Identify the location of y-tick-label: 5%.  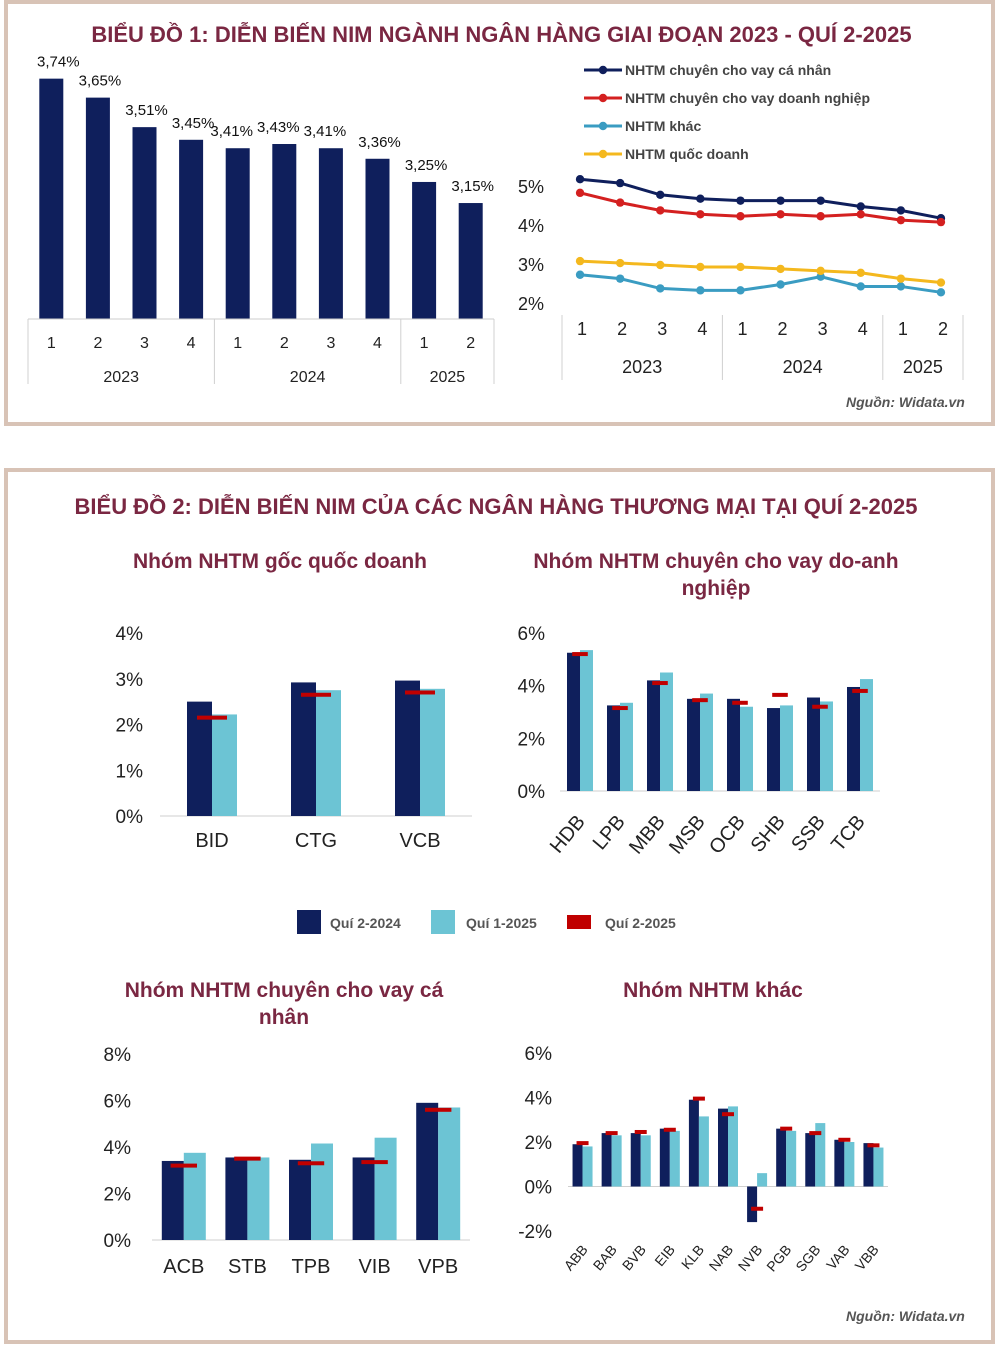
(531, 187).